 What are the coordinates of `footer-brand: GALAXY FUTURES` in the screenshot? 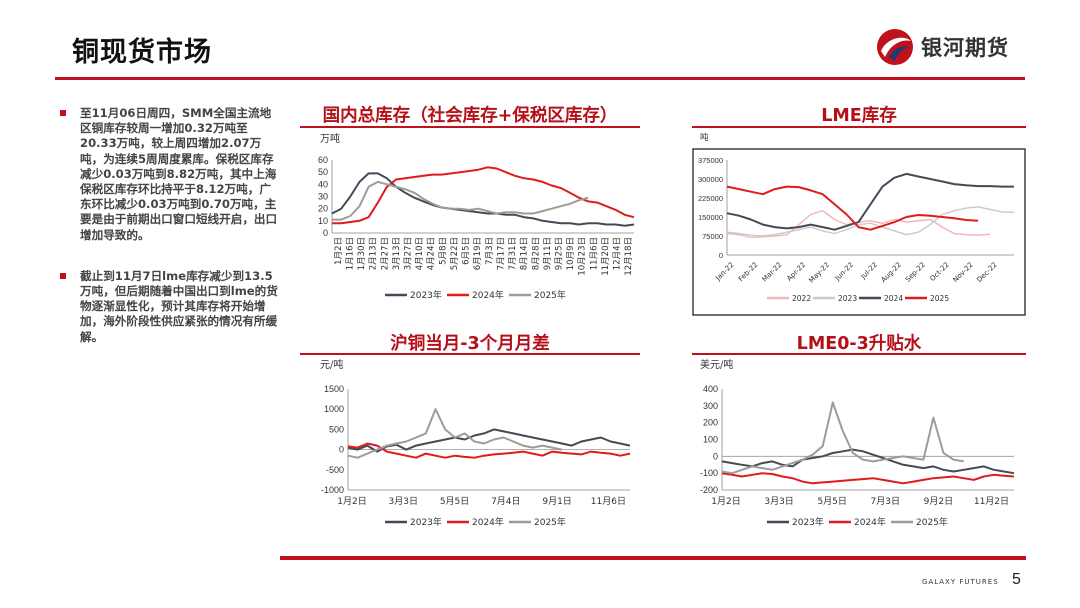 It's located at (960, 582).